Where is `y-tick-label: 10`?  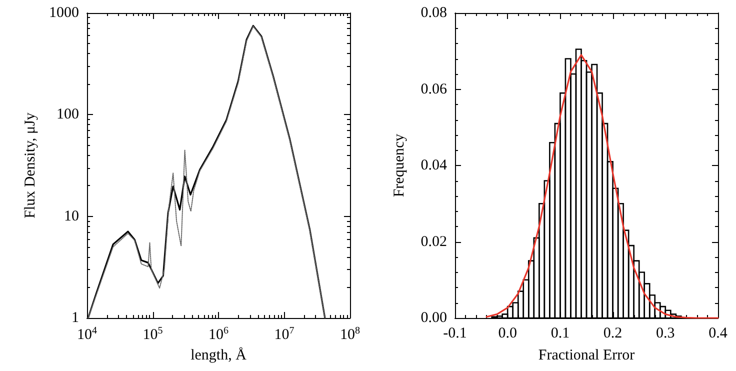 y-tick-label: 10 is located at coordinates (71, 216).